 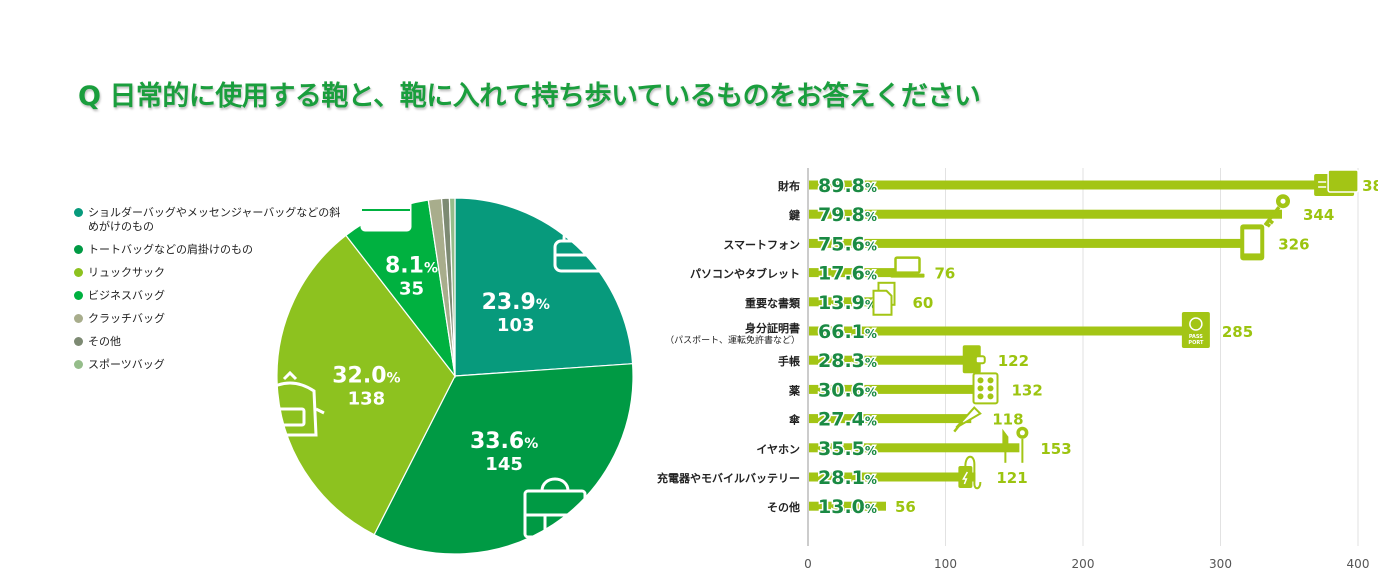 I want to click on category-label: 鍵, so click(x=794, y=215).